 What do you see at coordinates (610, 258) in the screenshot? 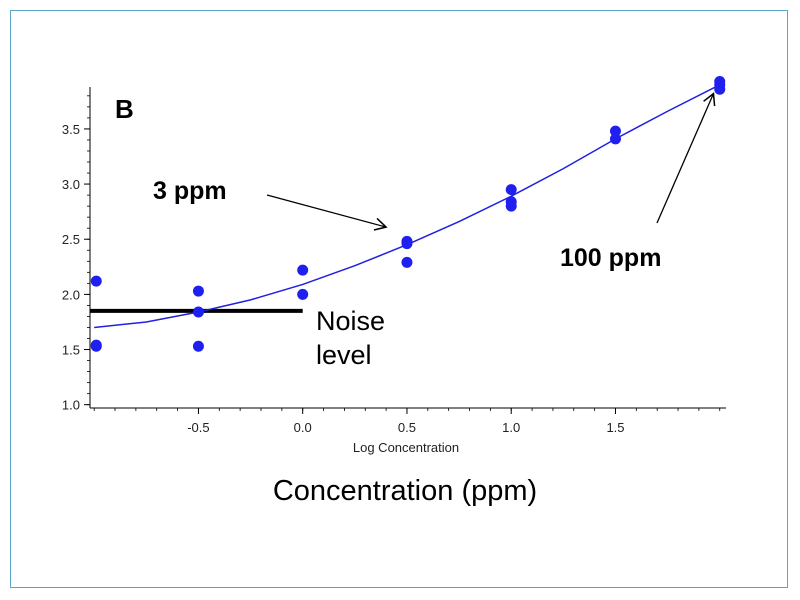
I see `annotation-100ppm: 100 ppm` at bounding box center [610, 258].